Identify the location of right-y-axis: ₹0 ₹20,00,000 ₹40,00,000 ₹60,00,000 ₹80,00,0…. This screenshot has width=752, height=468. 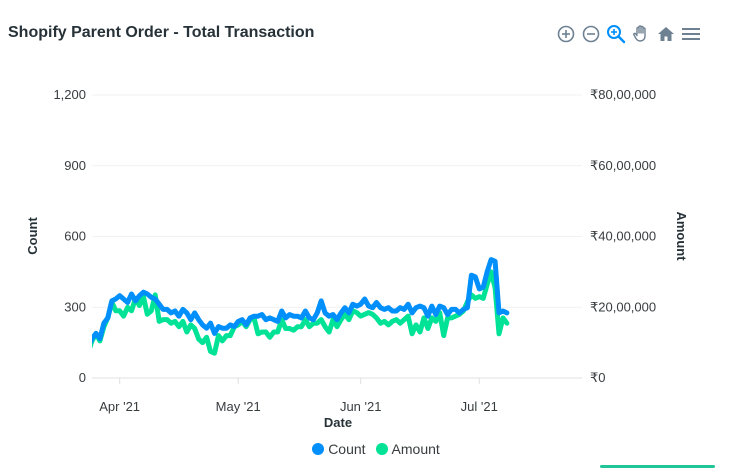
(623, 236).